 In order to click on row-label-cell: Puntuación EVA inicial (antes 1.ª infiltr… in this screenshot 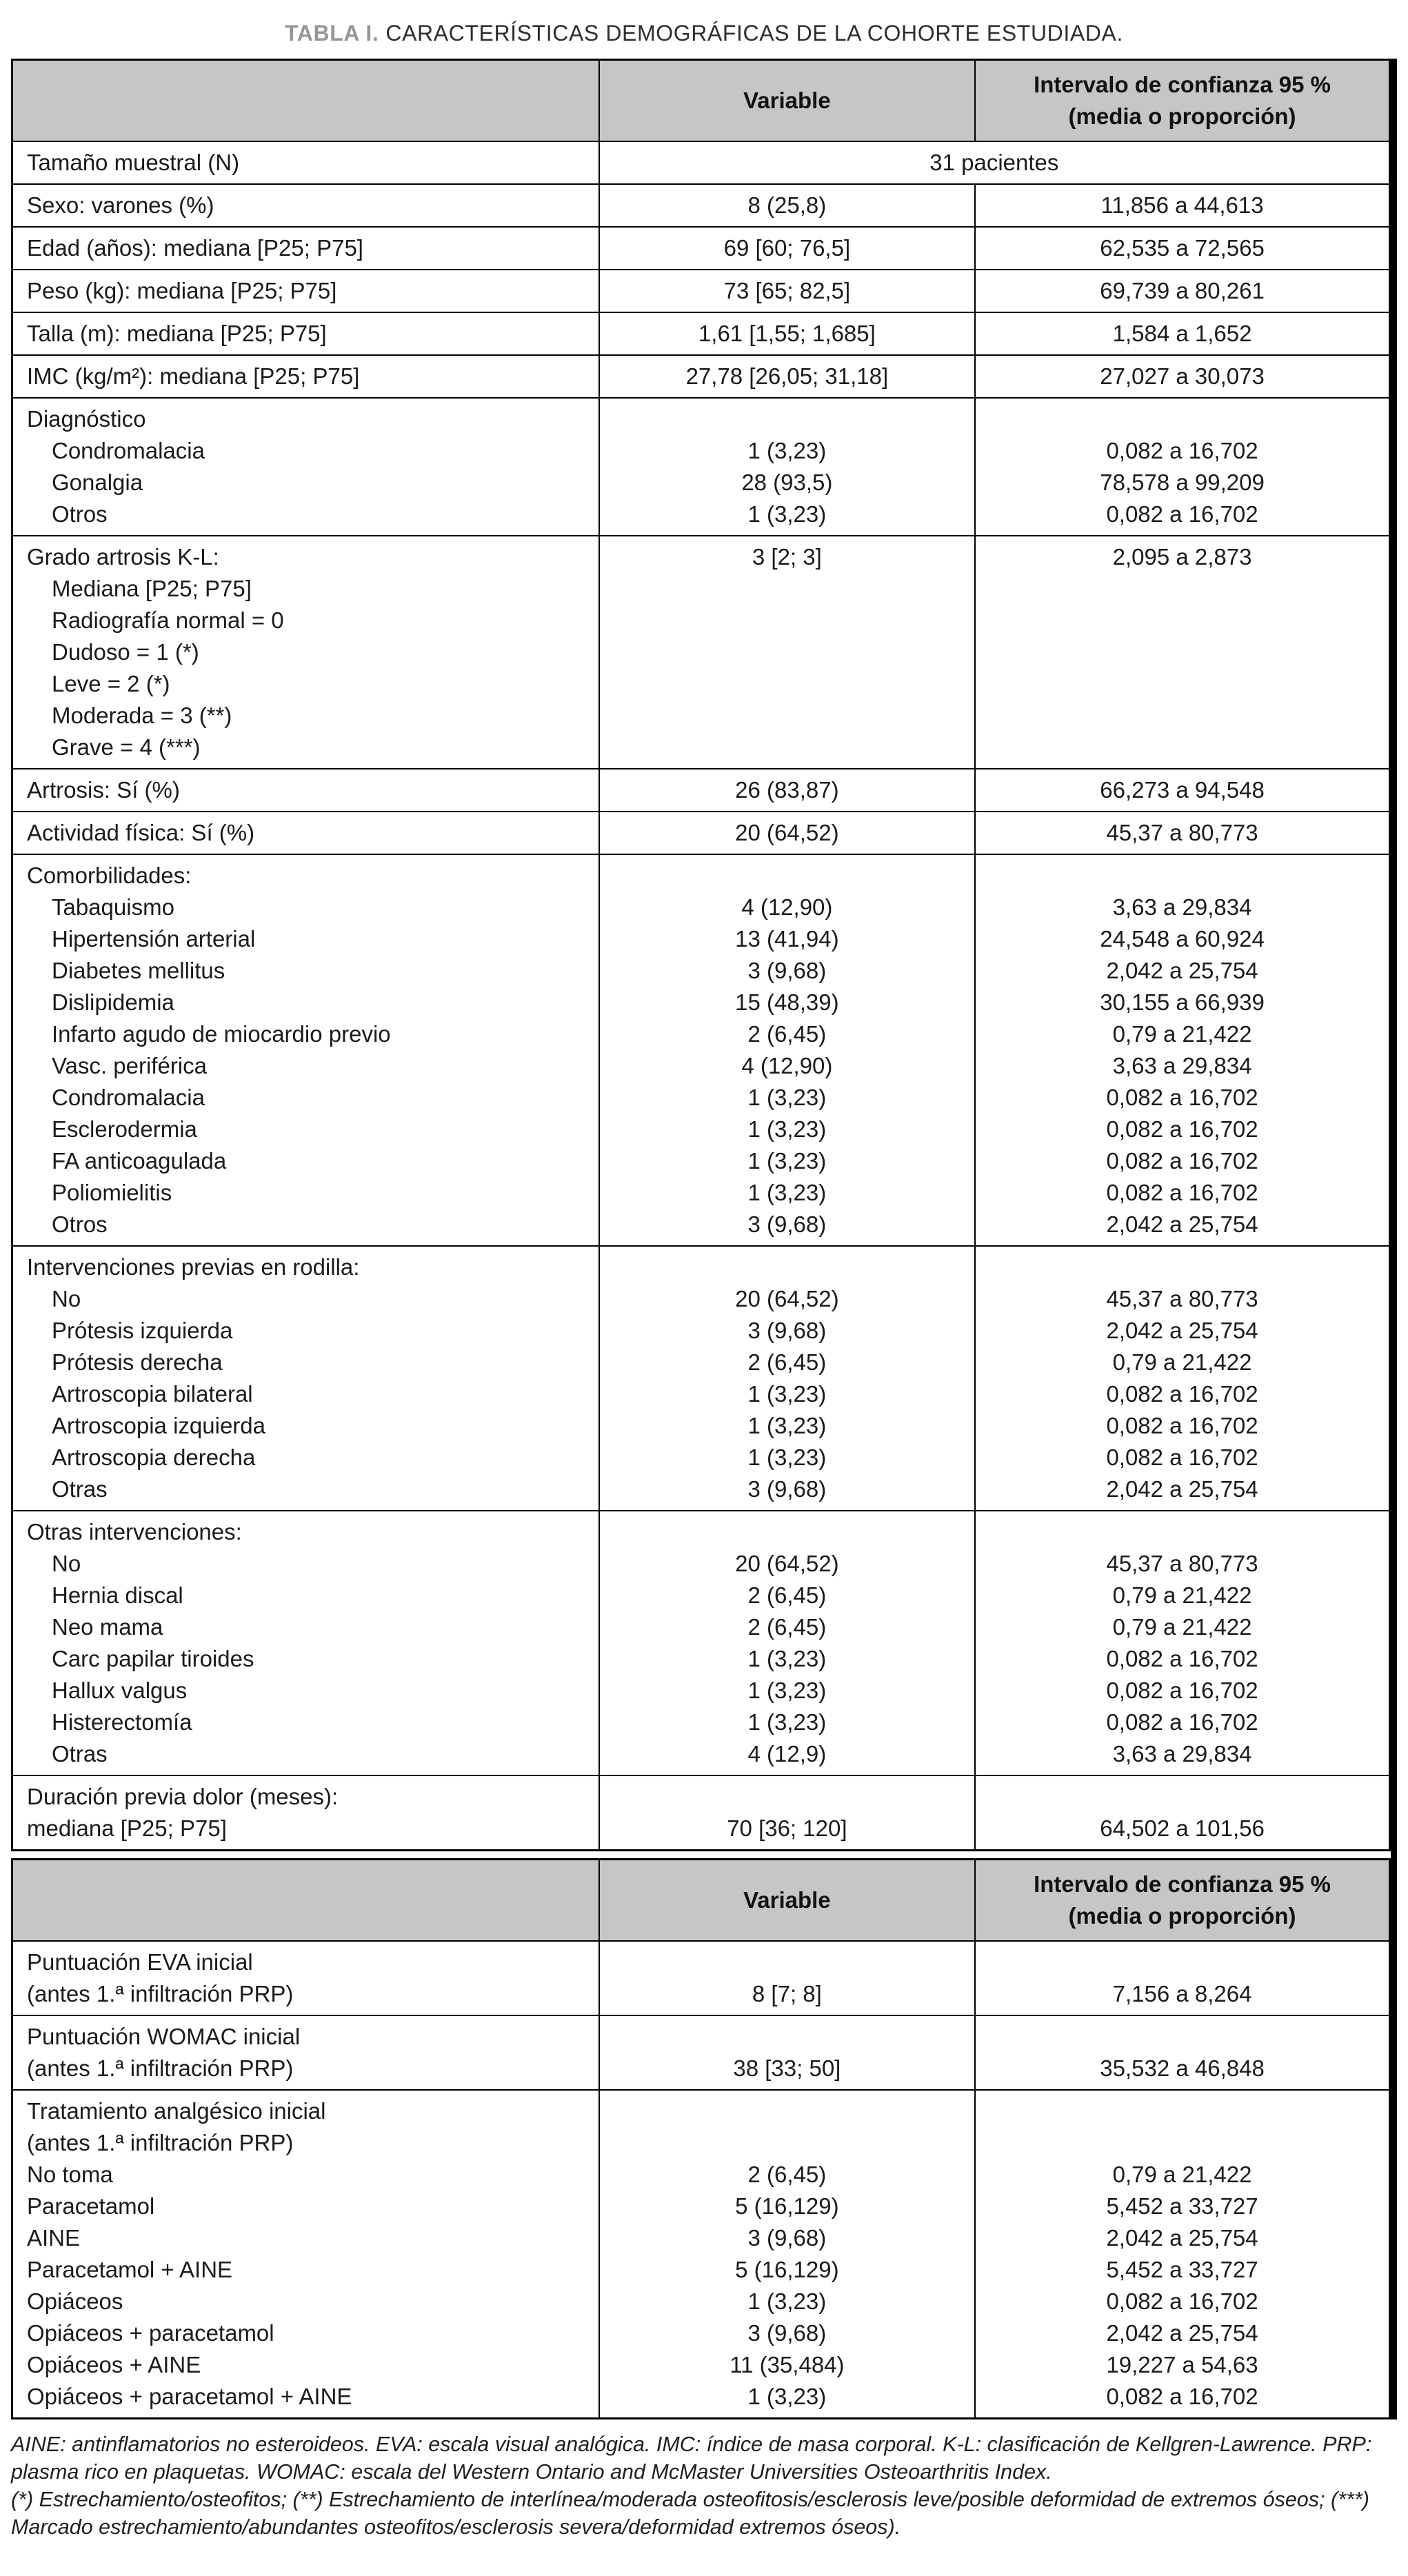, I will do `click(305, 1978)`.